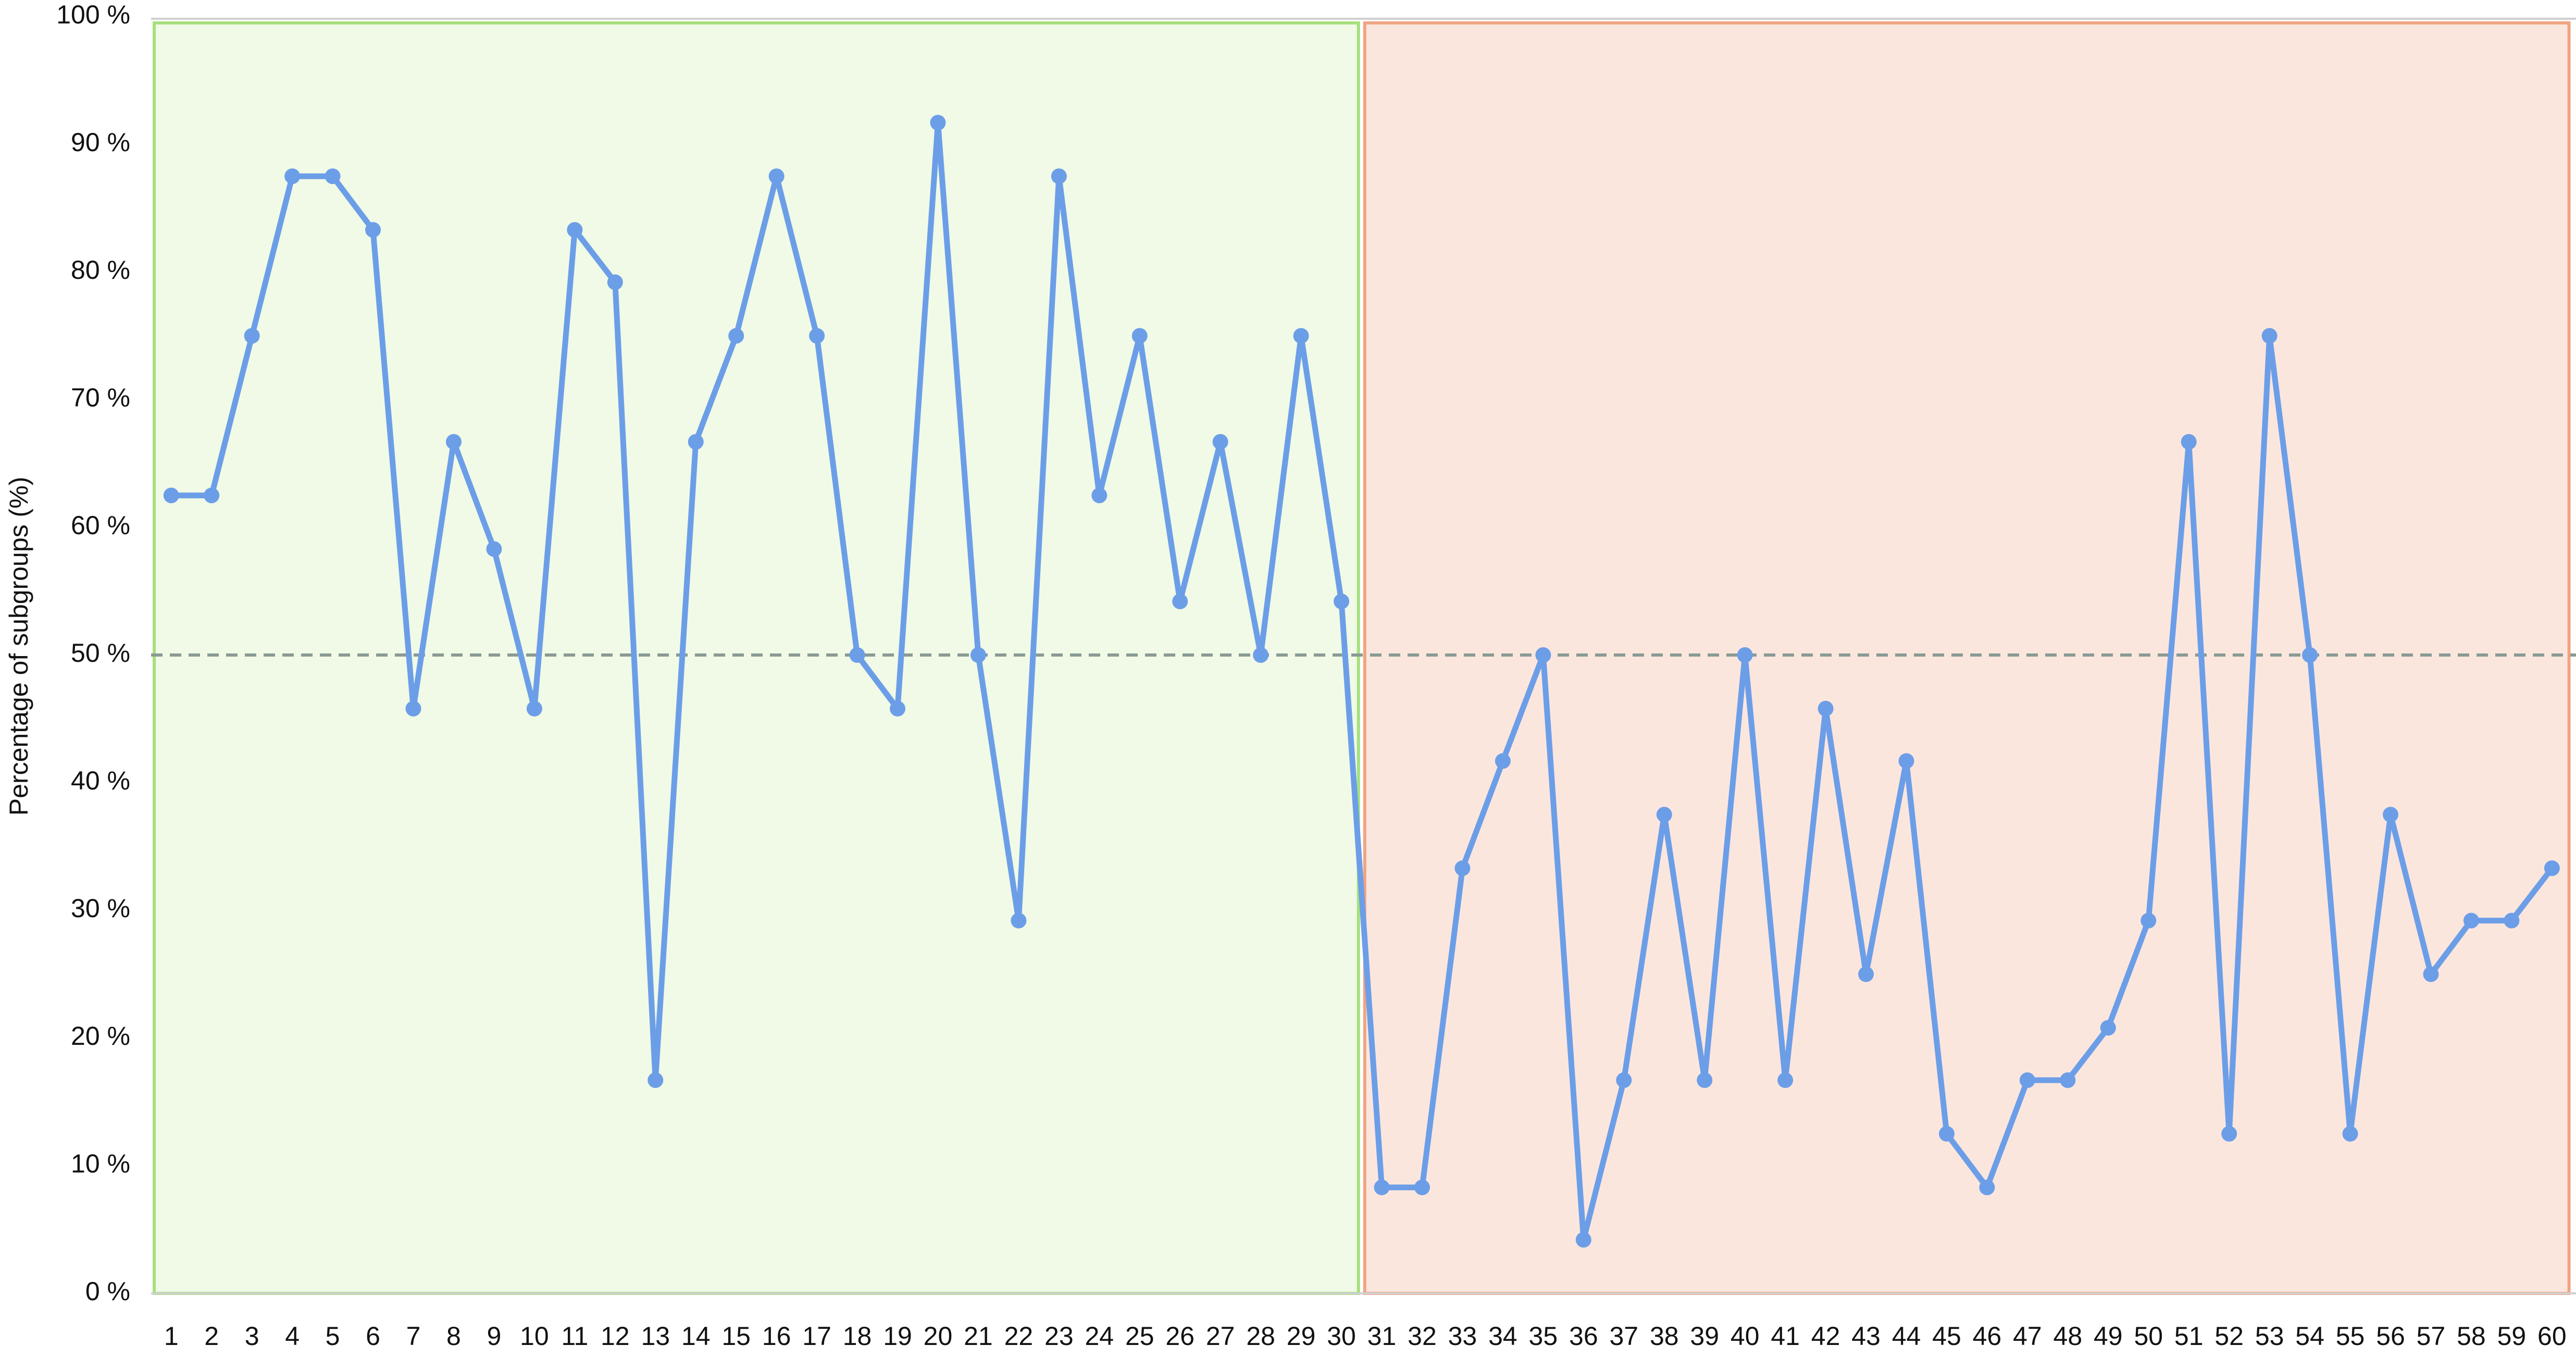 This screenshot has width=2576, height=1358. What do you see at coordinates (2108, 1337) in the screenshot?
I see `x-tick-label: 49` at bounding box center [2108, 1337].